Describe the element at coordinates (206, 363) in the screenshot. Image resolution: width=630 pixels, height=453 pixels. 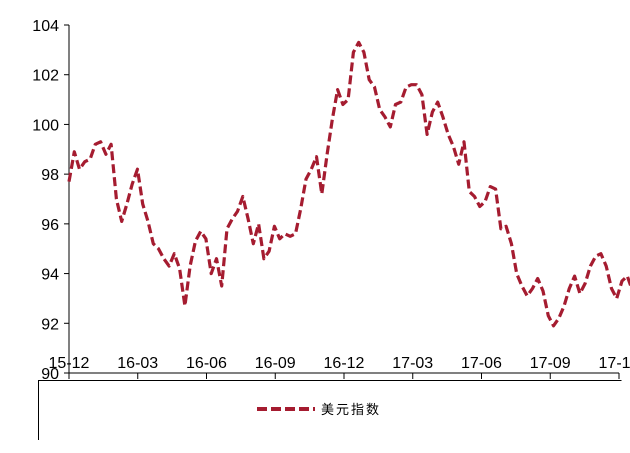
I see `x-tick-label: 16-06` at that location.